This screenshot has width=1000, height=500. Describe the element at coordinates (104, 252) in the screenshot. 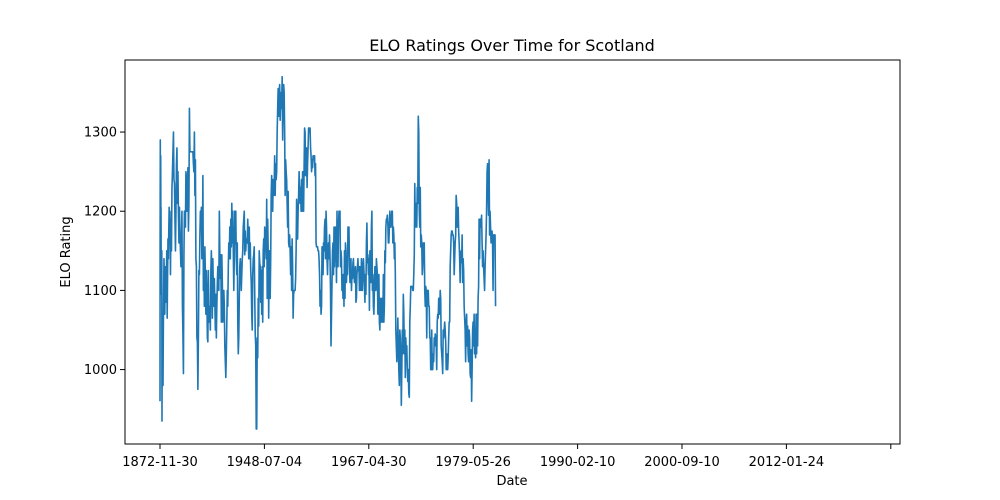

I see `y-axis: 1000 1100 1200 1300` at that location.